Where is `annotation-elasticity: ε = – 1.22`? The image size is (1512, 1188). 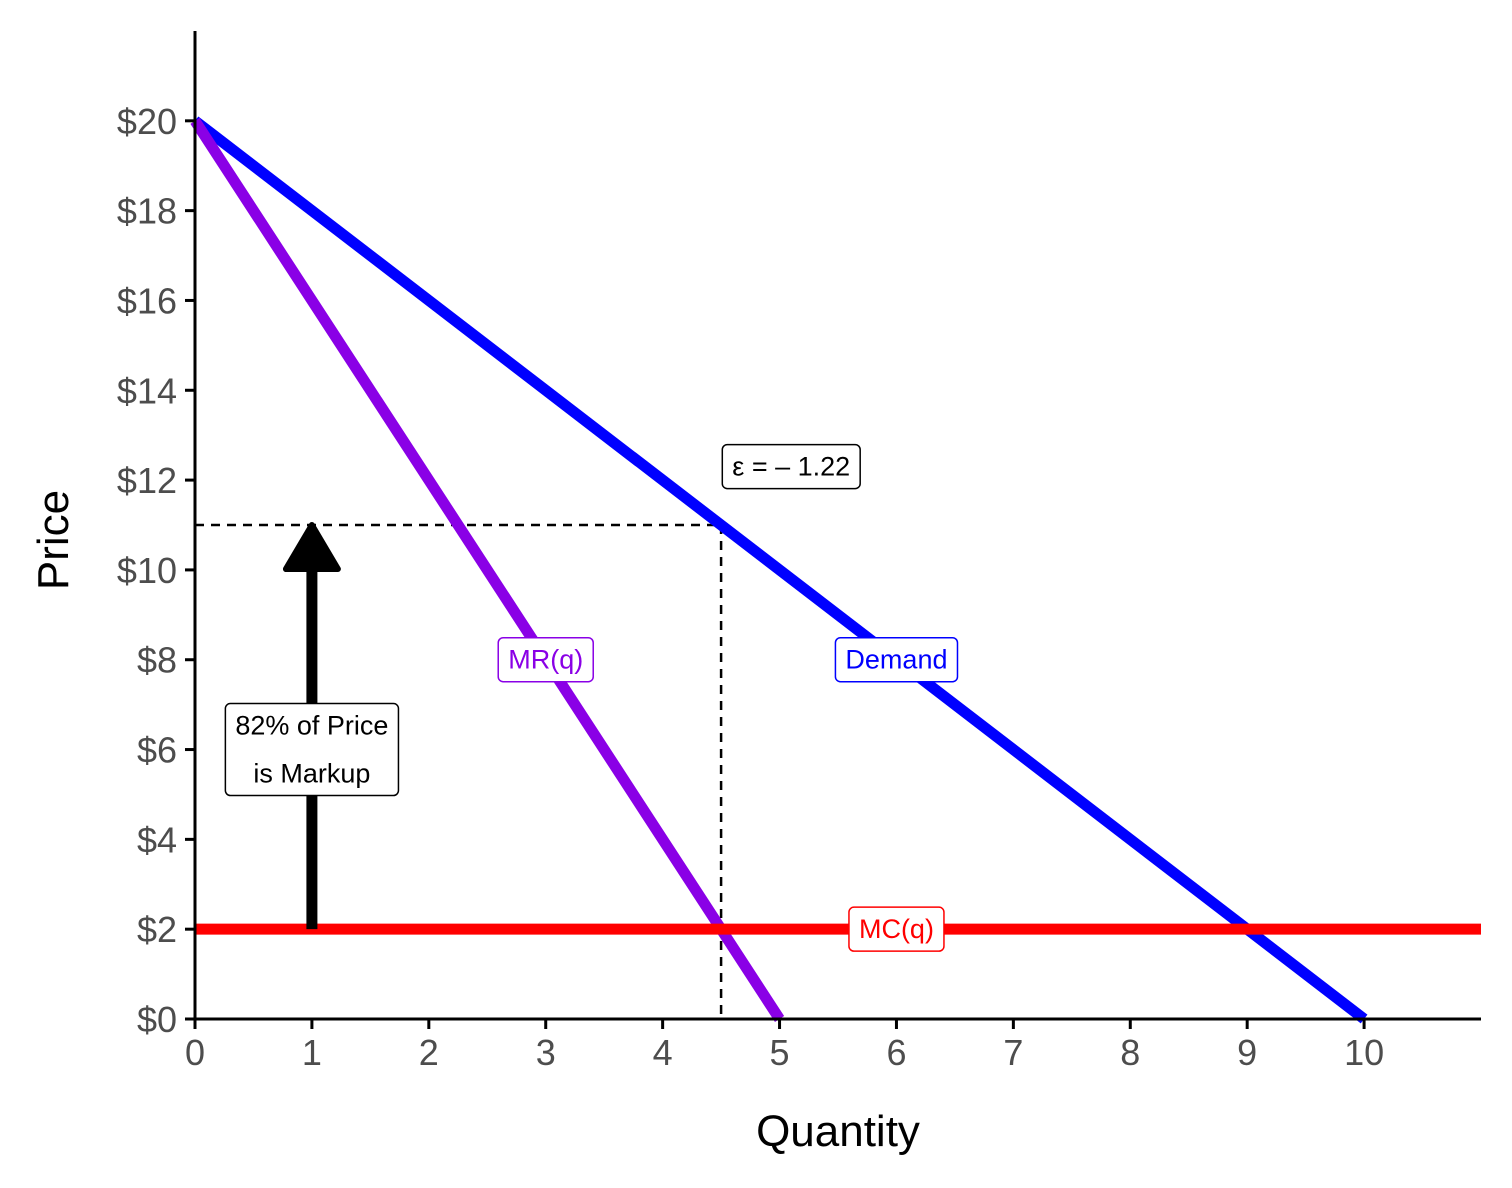 annotation-elasticity: ε = – 1.22 is located at coordinates (791, 466).